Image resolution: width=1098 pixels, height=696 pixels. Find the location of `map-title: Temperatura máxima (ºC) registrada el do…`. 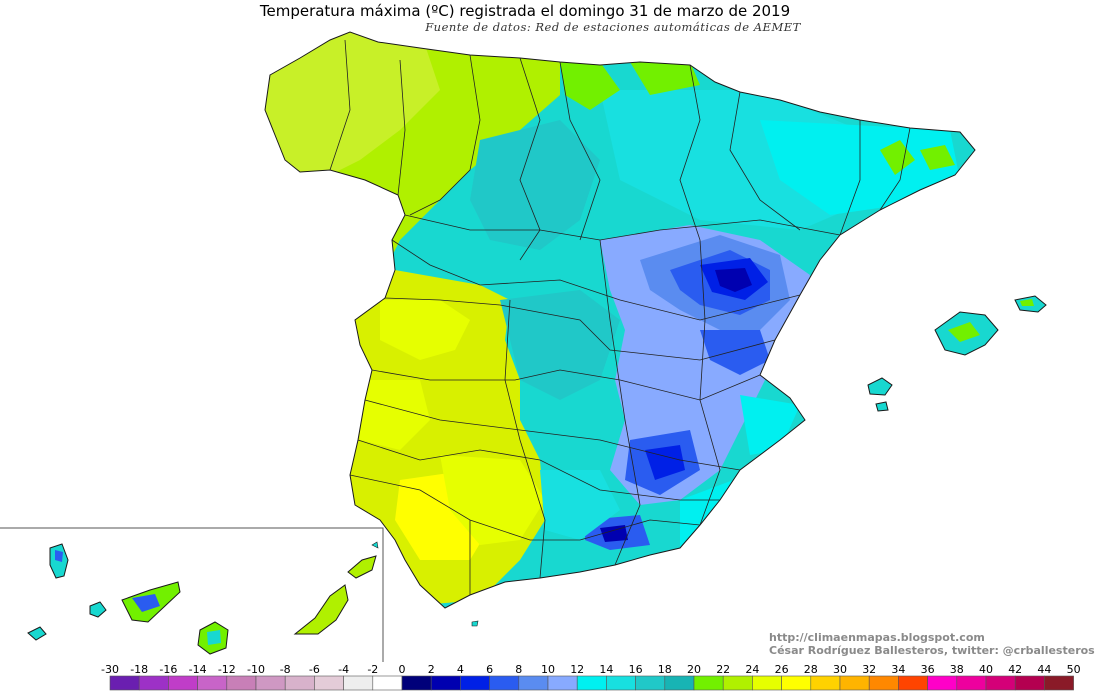

map-title: Temperatura máxima (ºC) registrada el do… is located at coordinates (525, 11).